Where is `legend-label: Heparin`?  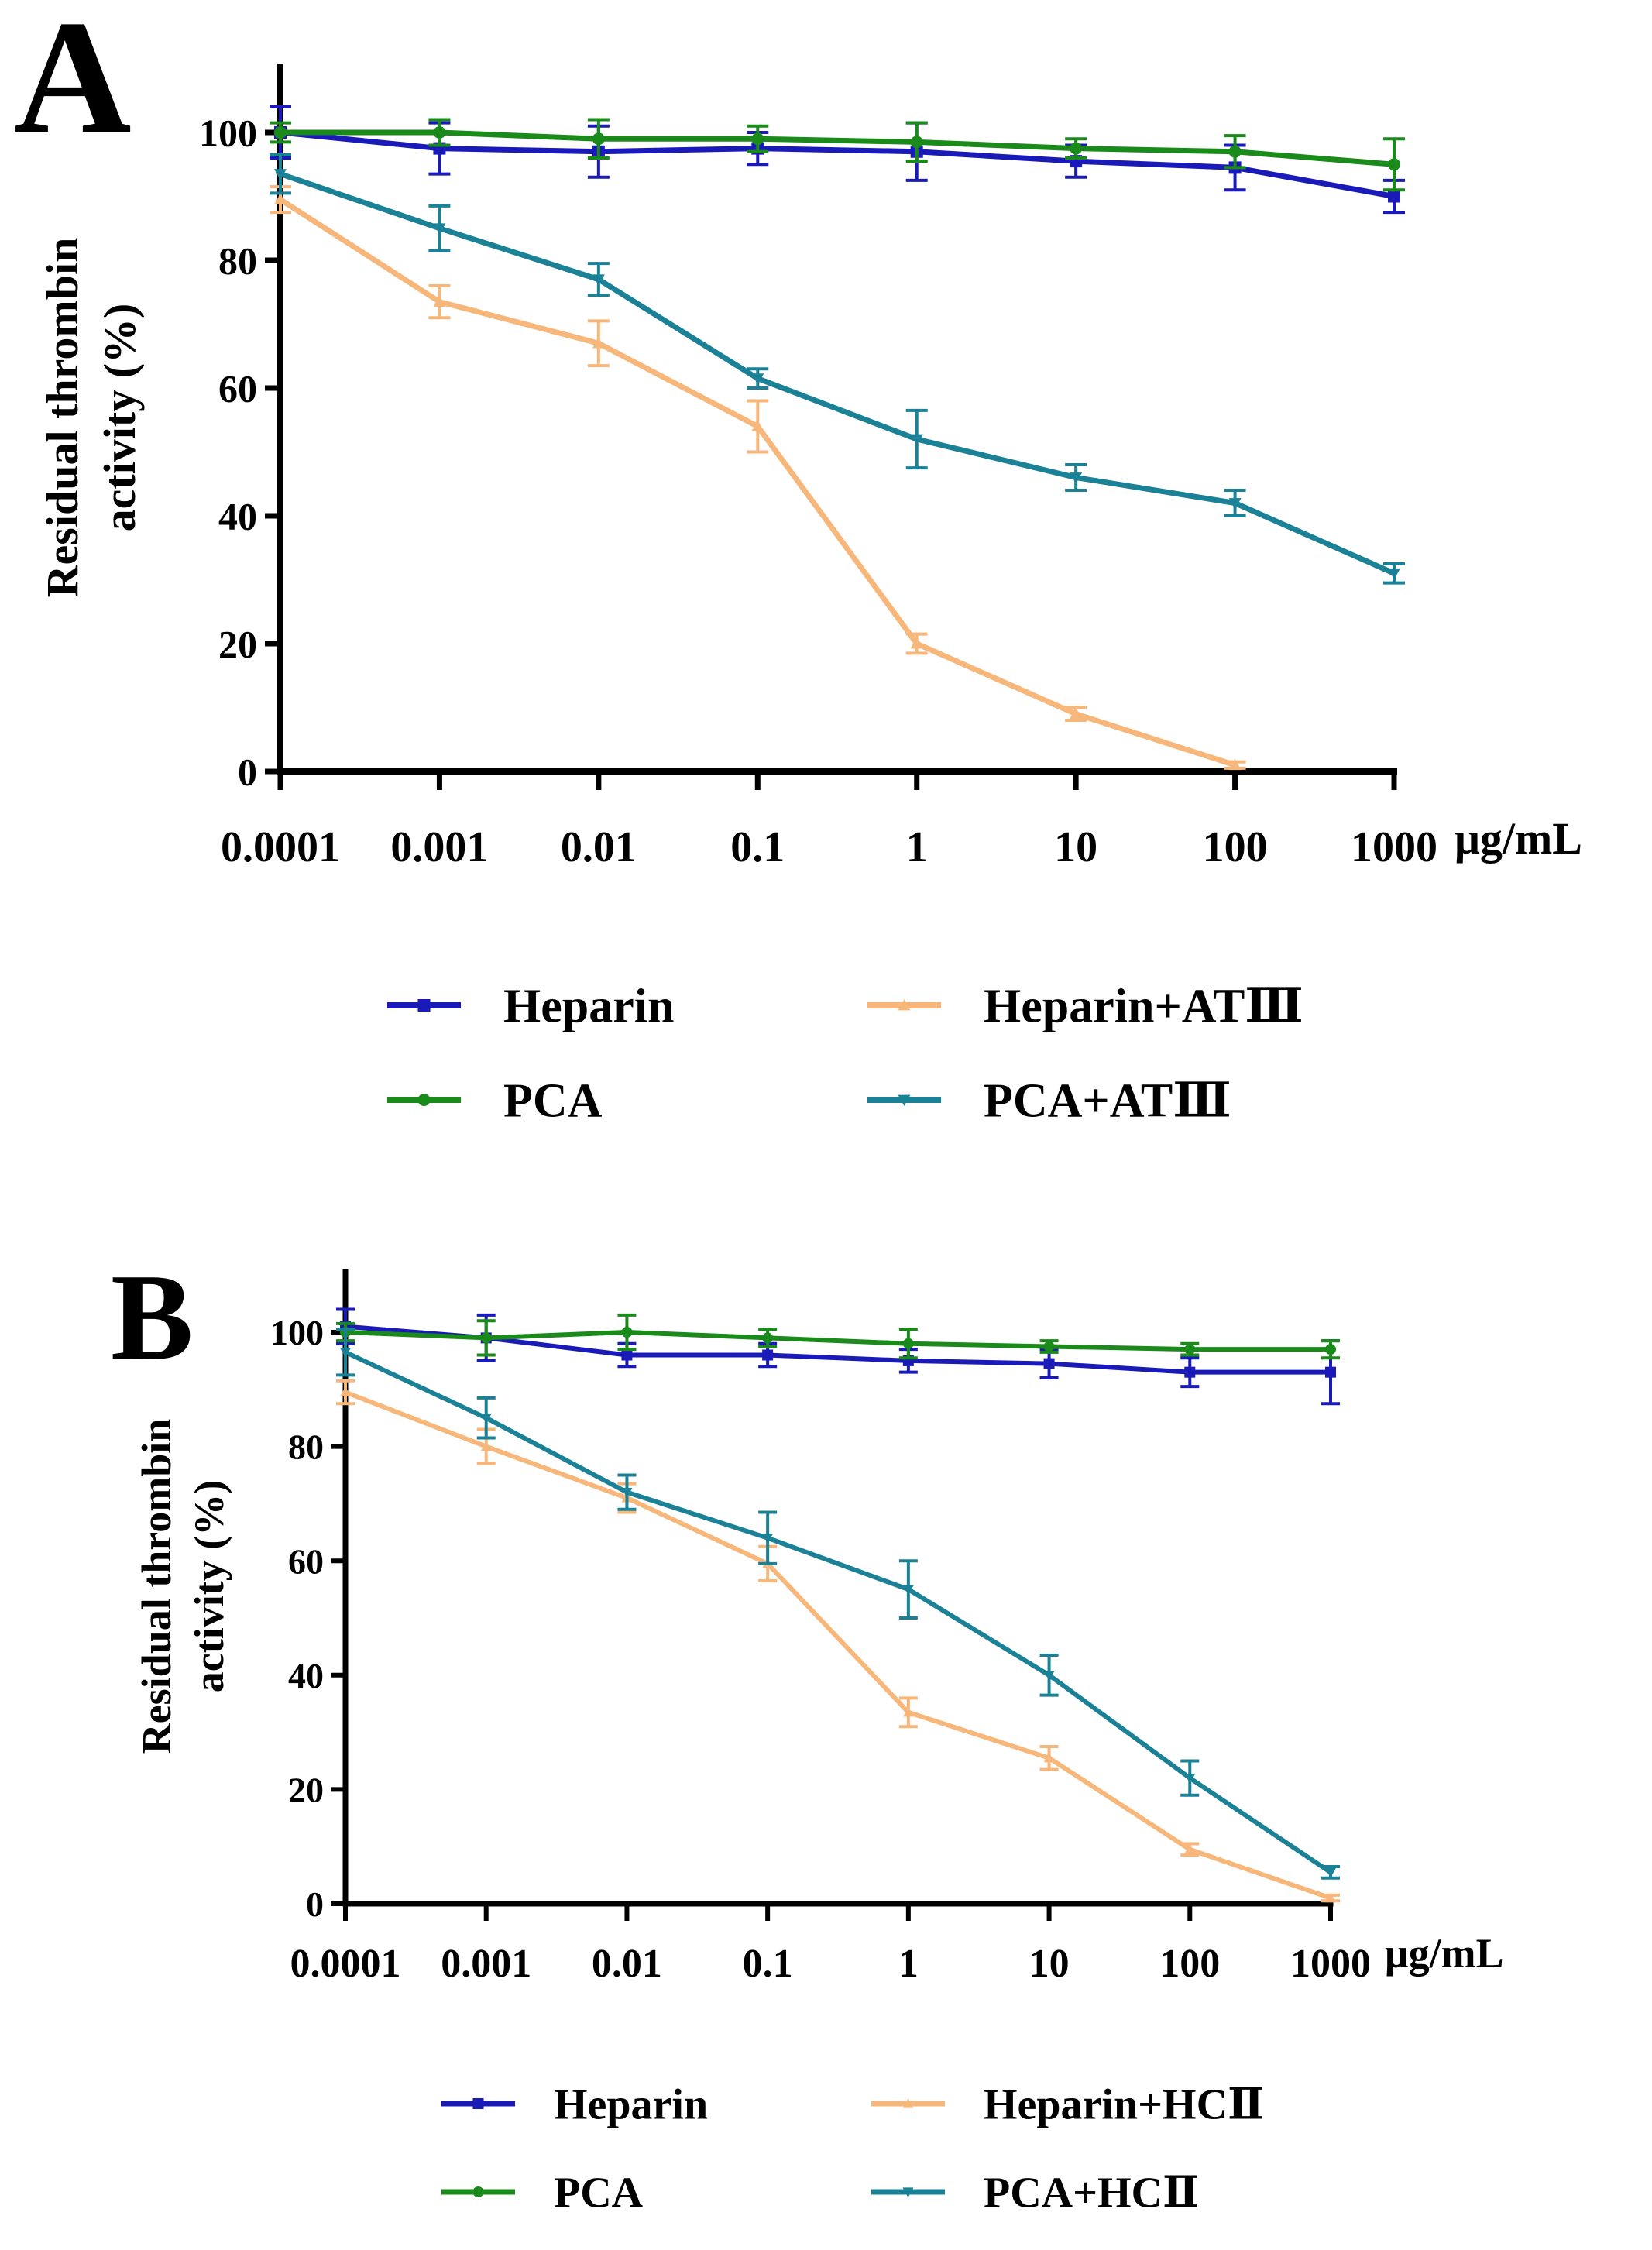
legend-label: Heparin is located at coordinates (588, 1007).